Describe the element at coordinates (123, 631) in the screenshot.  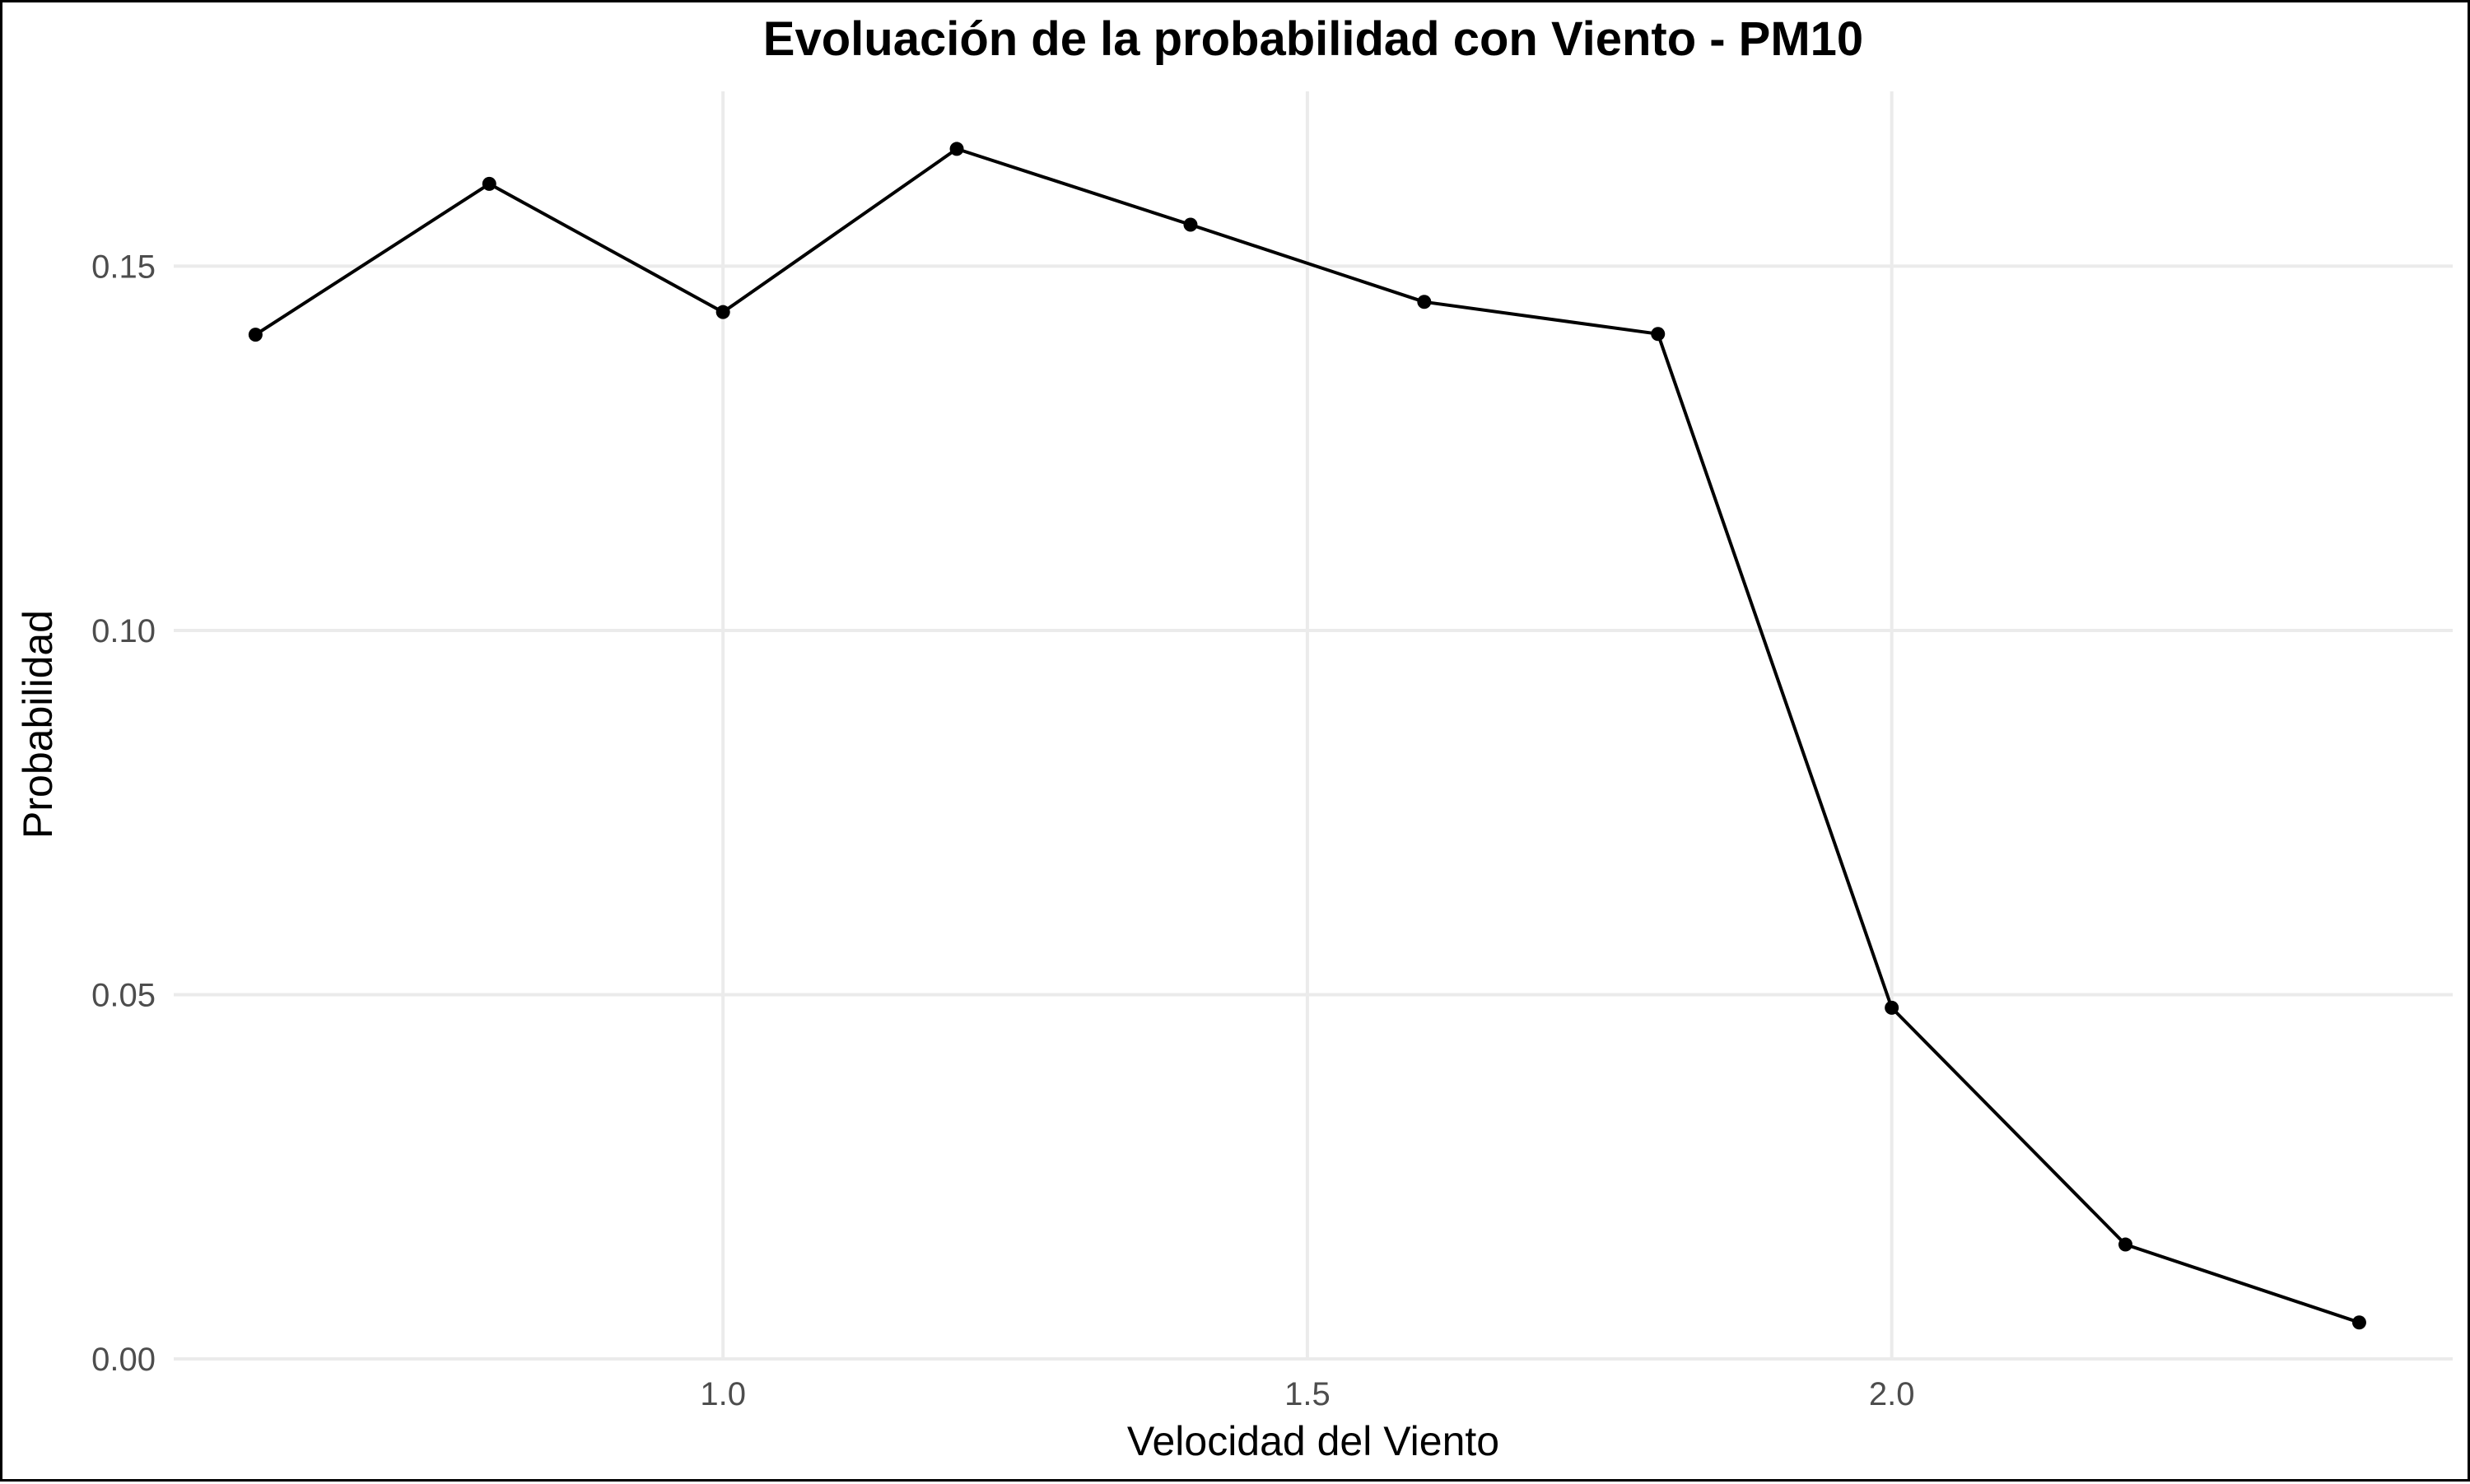
I see `y-tick-label: 0.10` at that location.